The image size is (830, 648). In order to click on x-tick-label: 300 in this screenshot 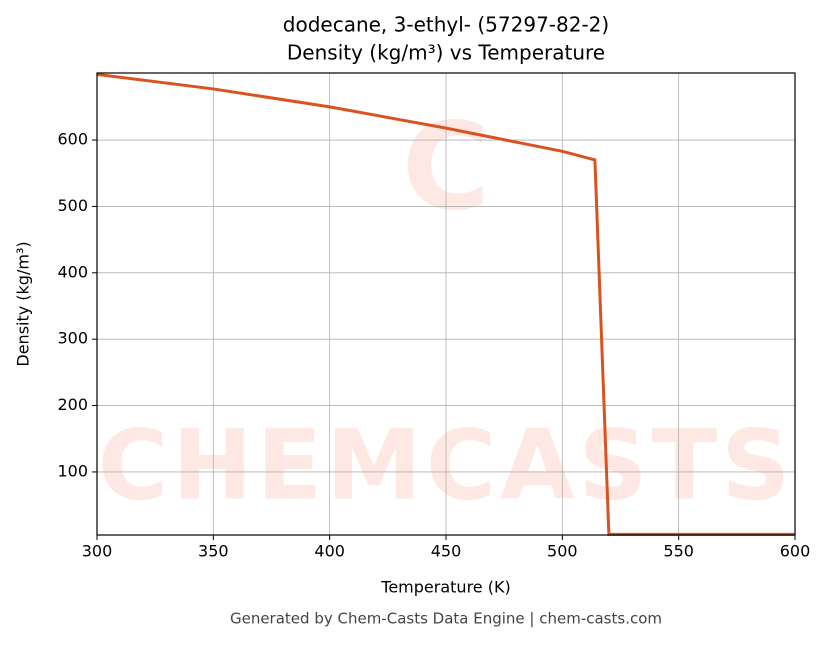, I will do `click(97, 551)`.